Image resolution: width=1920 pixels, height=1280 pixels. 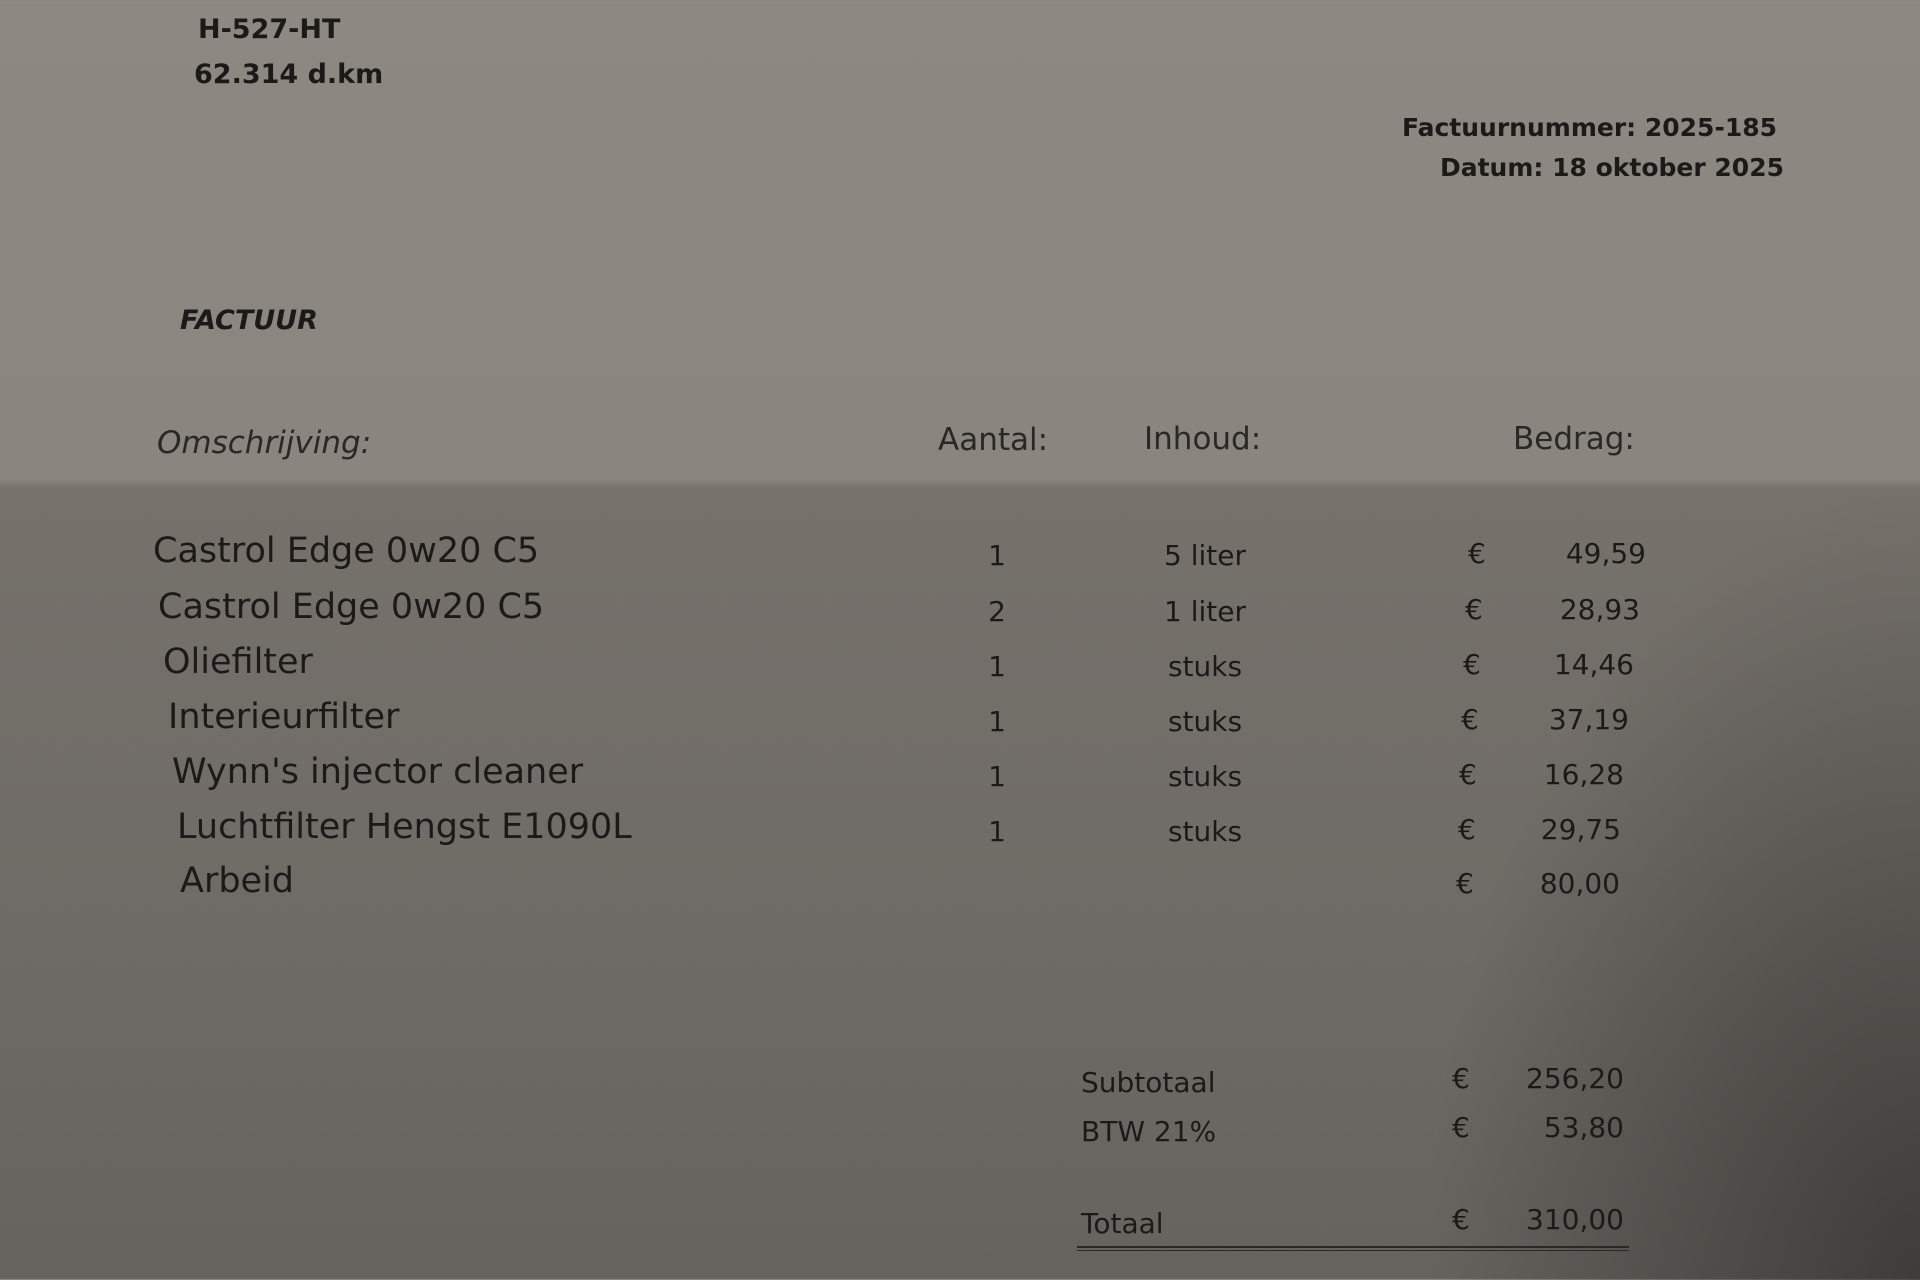 What do you see at coordinates (1575, 1078) in the screenshot?
I see `subtotal-amount: 256,20` at bounding box center [1575, 1078].